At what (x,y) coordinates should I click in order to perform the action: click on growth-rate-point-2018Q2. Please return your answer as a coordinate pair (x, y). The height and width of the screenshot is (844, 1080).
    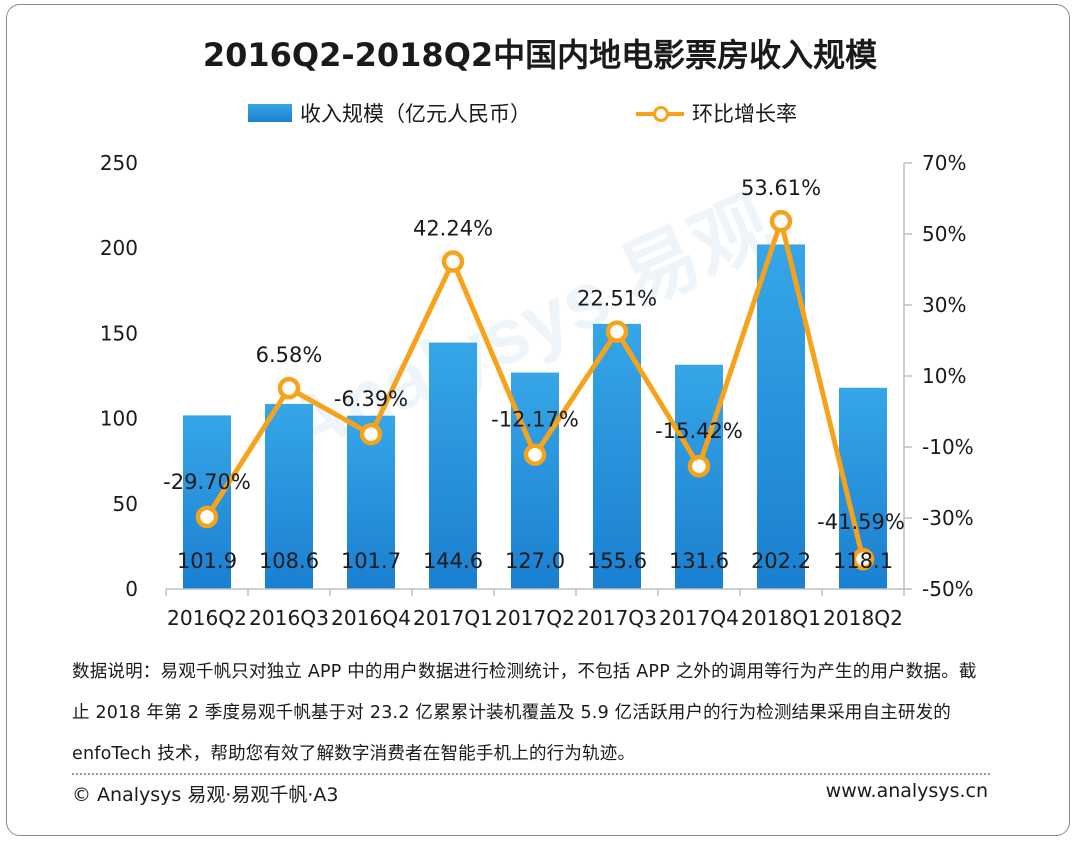
    Looking at the image, I should click on (863, 559).